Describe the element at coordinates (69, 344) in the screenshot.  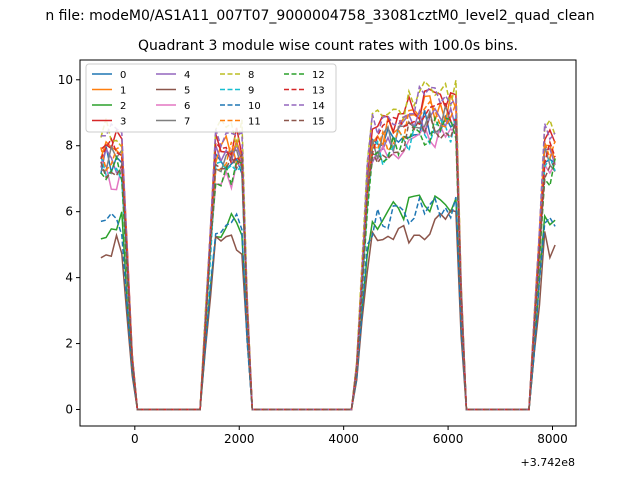
I see `y-tick-label-2: 2` at that location.